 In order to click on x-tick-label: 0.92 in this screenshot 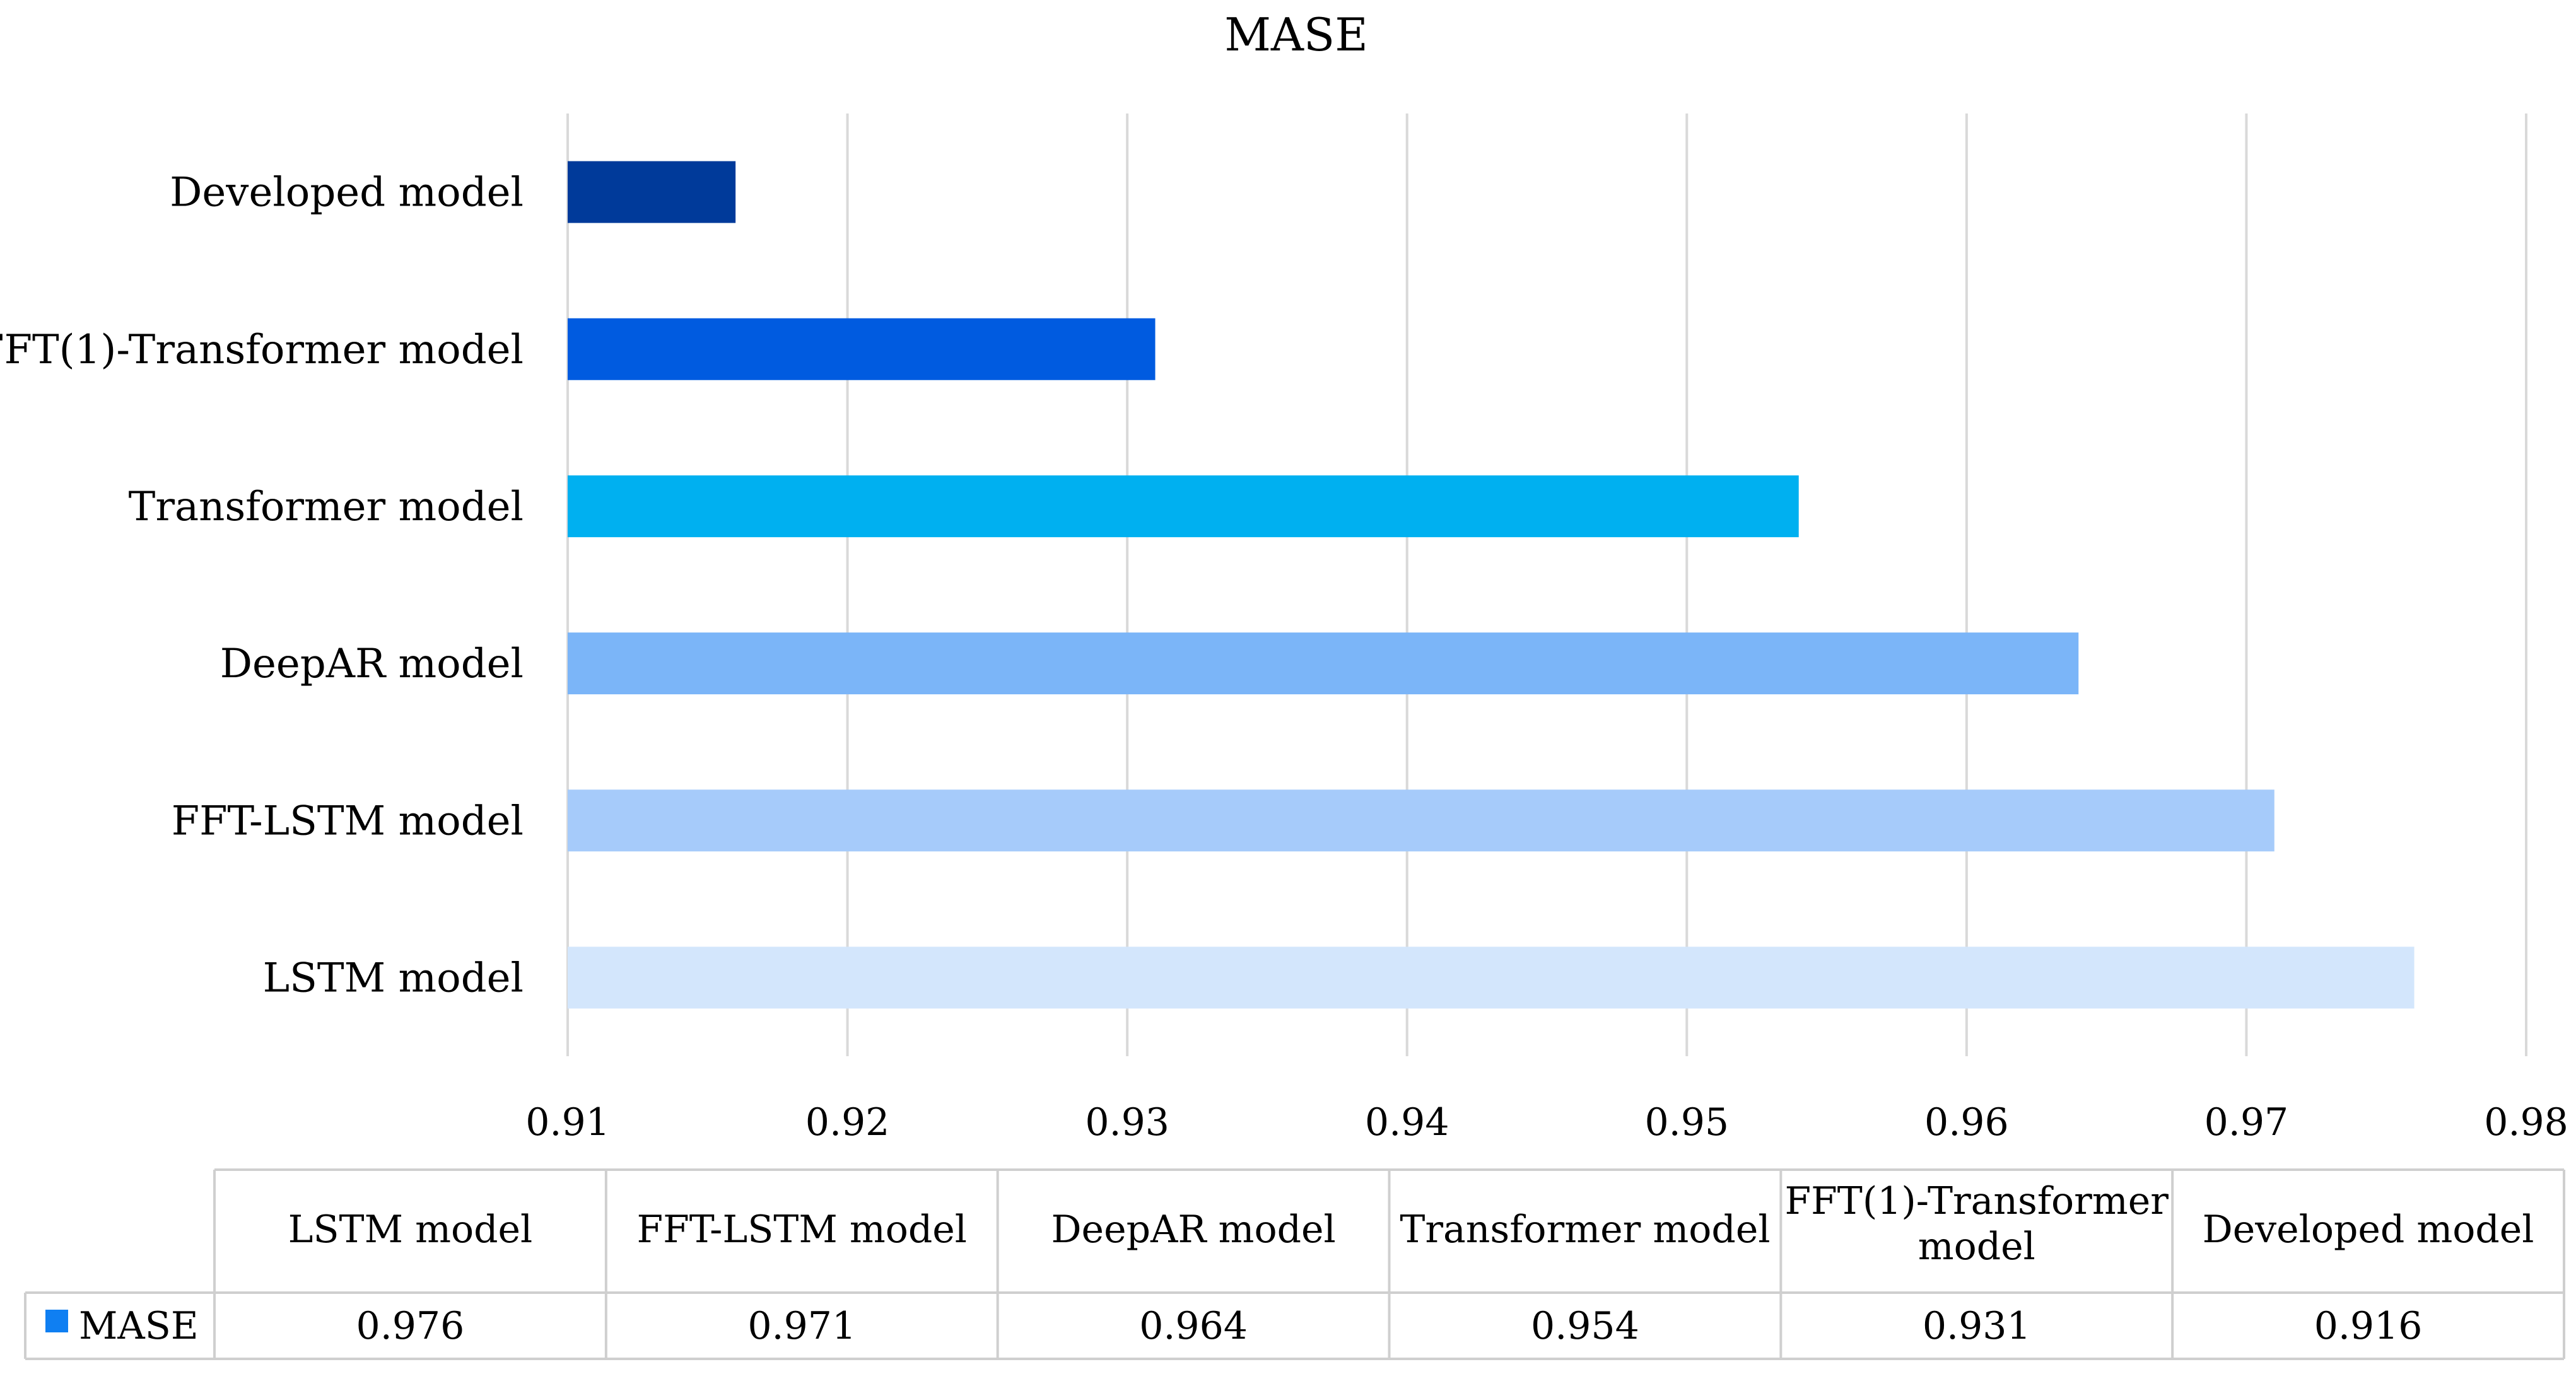, I will do `click(847, 1122)`.